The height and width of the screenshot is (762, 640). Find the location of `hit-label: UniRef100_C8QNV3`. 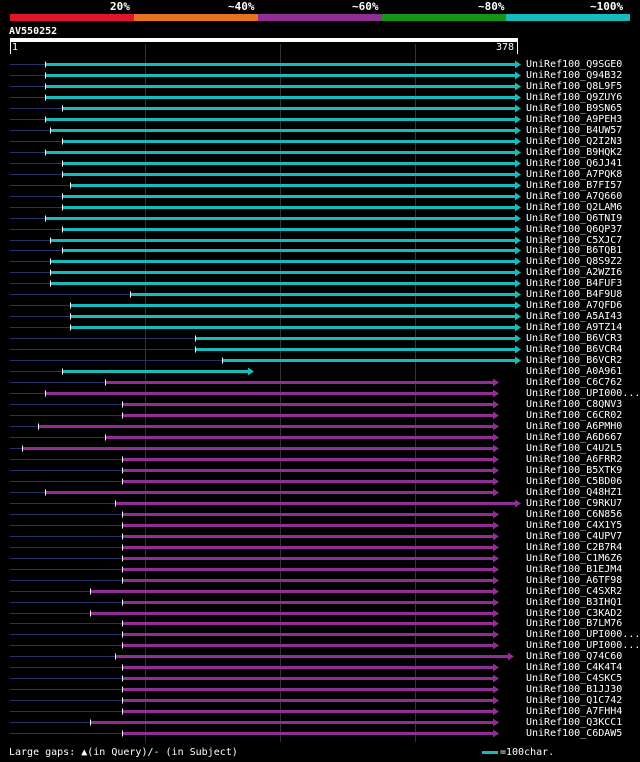

hit-label: UniRef100_C8QNV3 is located at coordinates (574, 404).